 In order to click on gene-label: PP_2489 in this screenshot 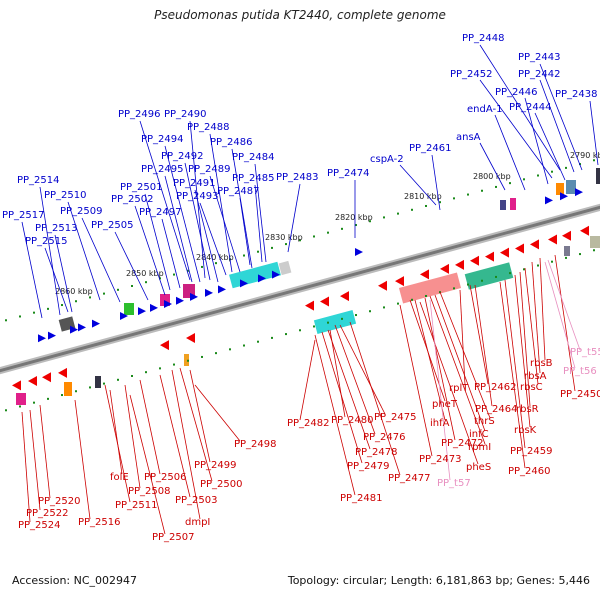, I will do `click(209, 169)`.